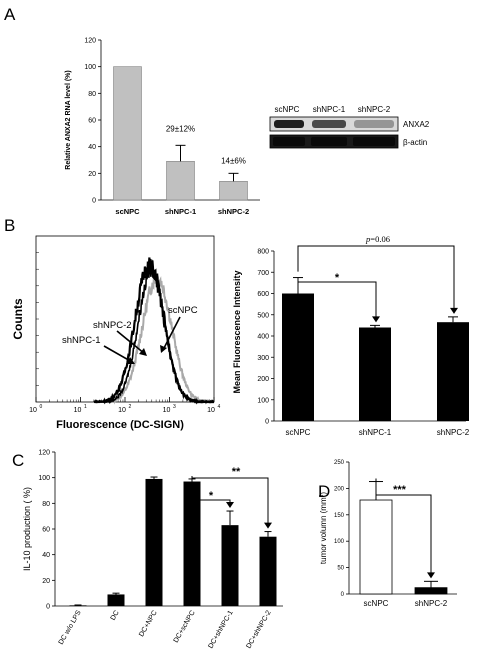 Image resolution: width=500 pixels, height=653 pixels. Describe the element at coordinates (10, 14) in the screenshot. I see `panel-a-letter: A` at that location.